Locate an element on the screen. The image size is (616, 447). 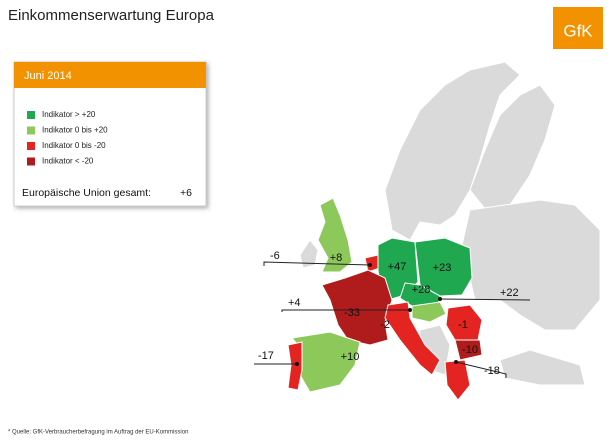
label-poland: +23 is located at coordinates (442, 268).